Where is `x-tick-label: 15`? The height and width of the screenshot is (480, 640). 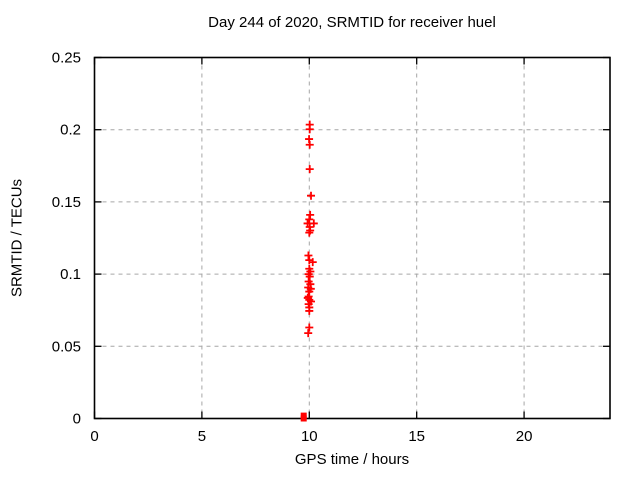
x-tick-label: 15 is located at coordinates (416, 436).